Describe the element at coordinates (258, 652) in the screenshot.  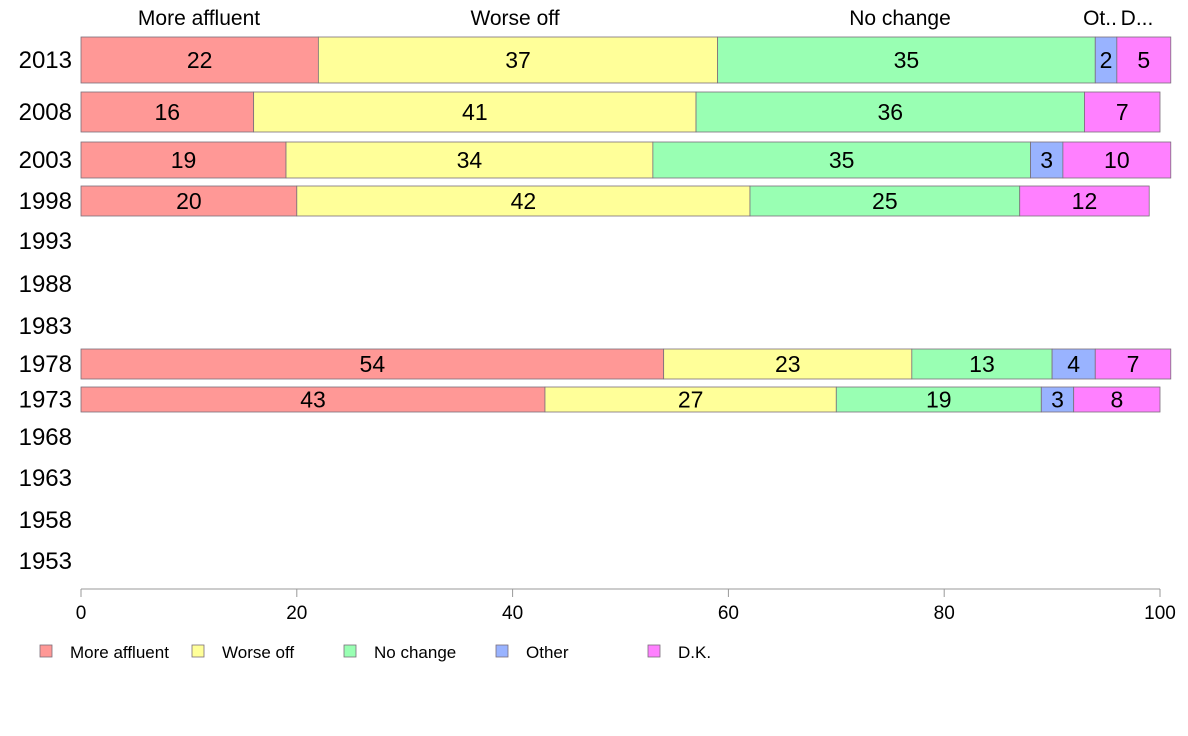
I see `legend-label: Worse off` at that location.